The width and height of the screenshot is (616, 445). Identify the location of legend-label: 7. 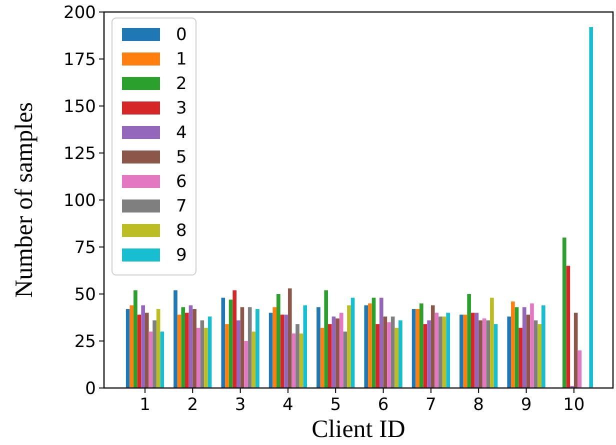
(181, 206).